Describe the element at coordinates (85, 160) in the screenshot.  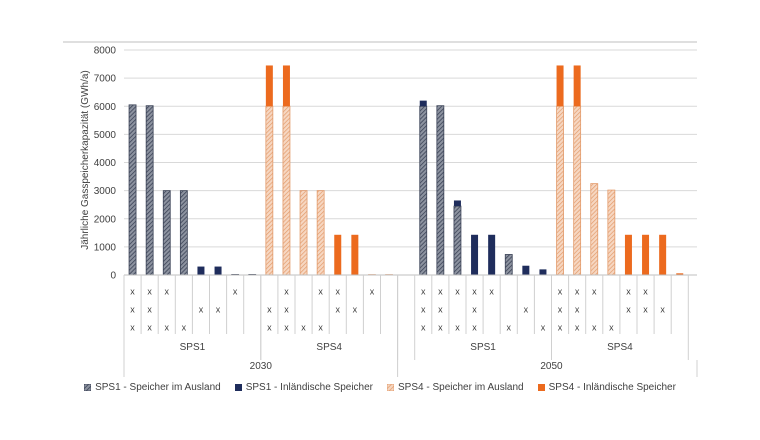
I see `y-axis-label: Jährliche Gasspeicherkapazität (GWh/a)` at that location.